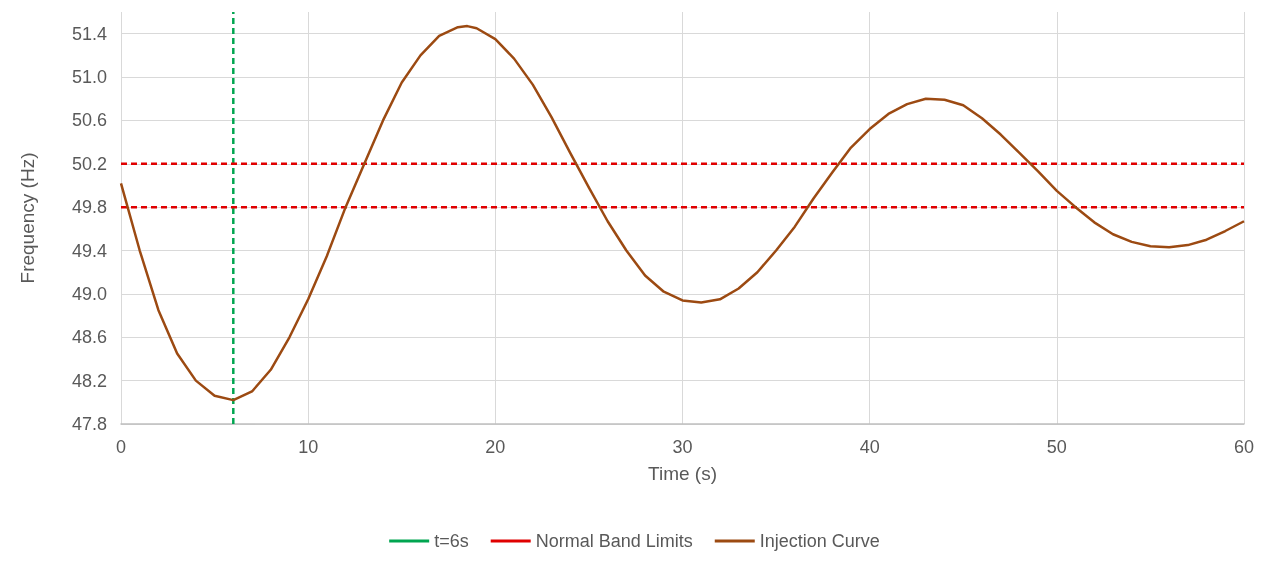 The height and width of the screenshot is (575, 1269). What do you see at coordinates (121, 447) in the screenshot?
I see `x-tick-label: 0` at bounding box center [121, 447].